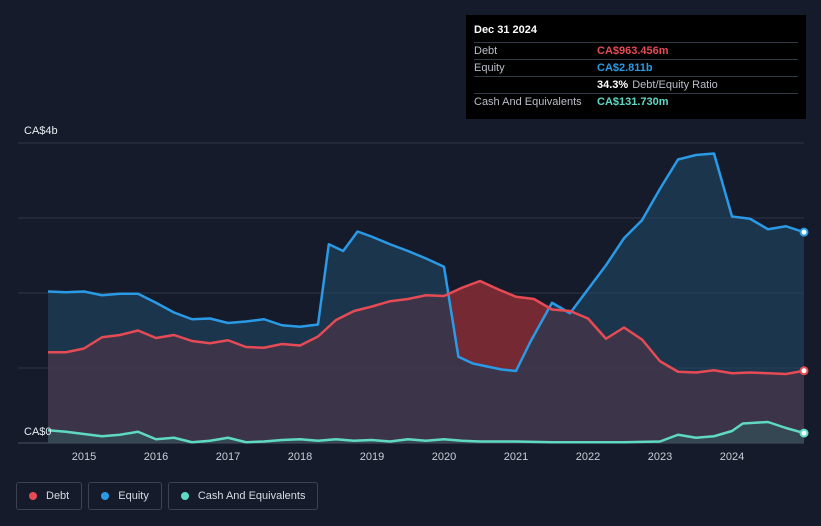 The width and height of the screenshot is (821, 526). What do you see at coordinates (625, 68) in the screenshot?
I see `tooltip-equity-value: CA$2.811b` at bounding box center [625, 68].